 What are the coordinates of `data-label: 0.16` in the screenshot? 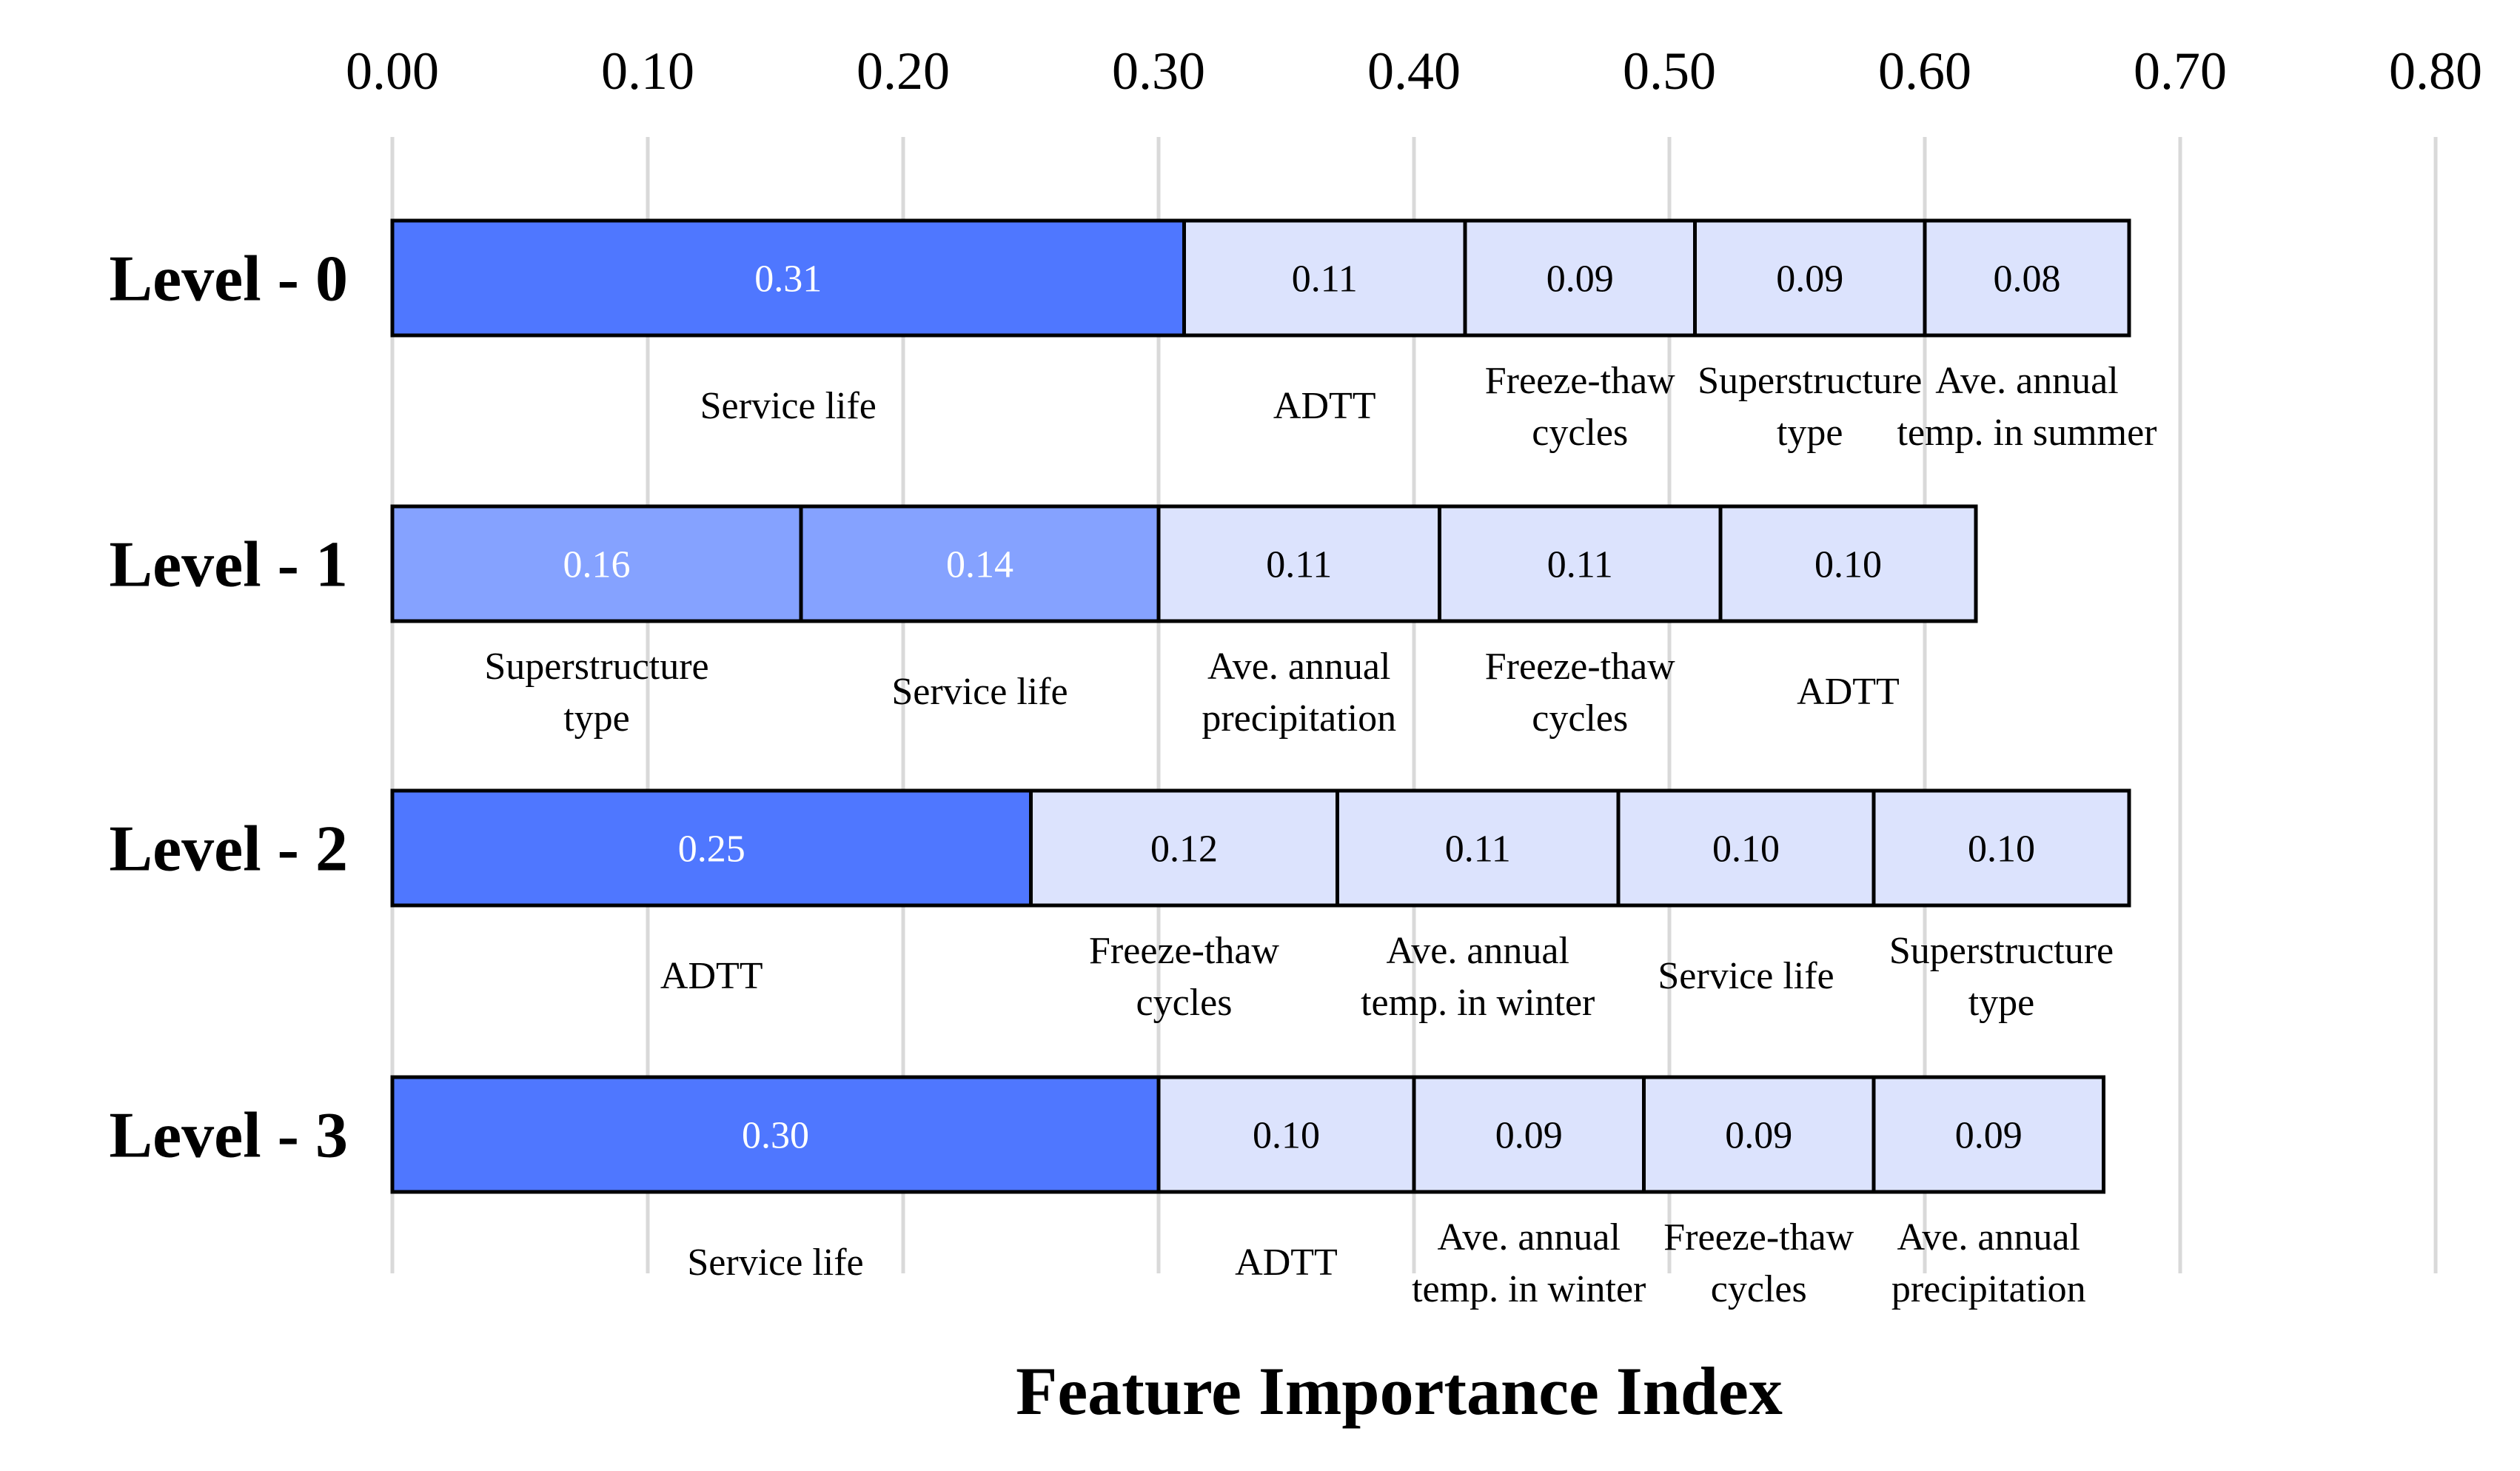 It's located at (597, 565).